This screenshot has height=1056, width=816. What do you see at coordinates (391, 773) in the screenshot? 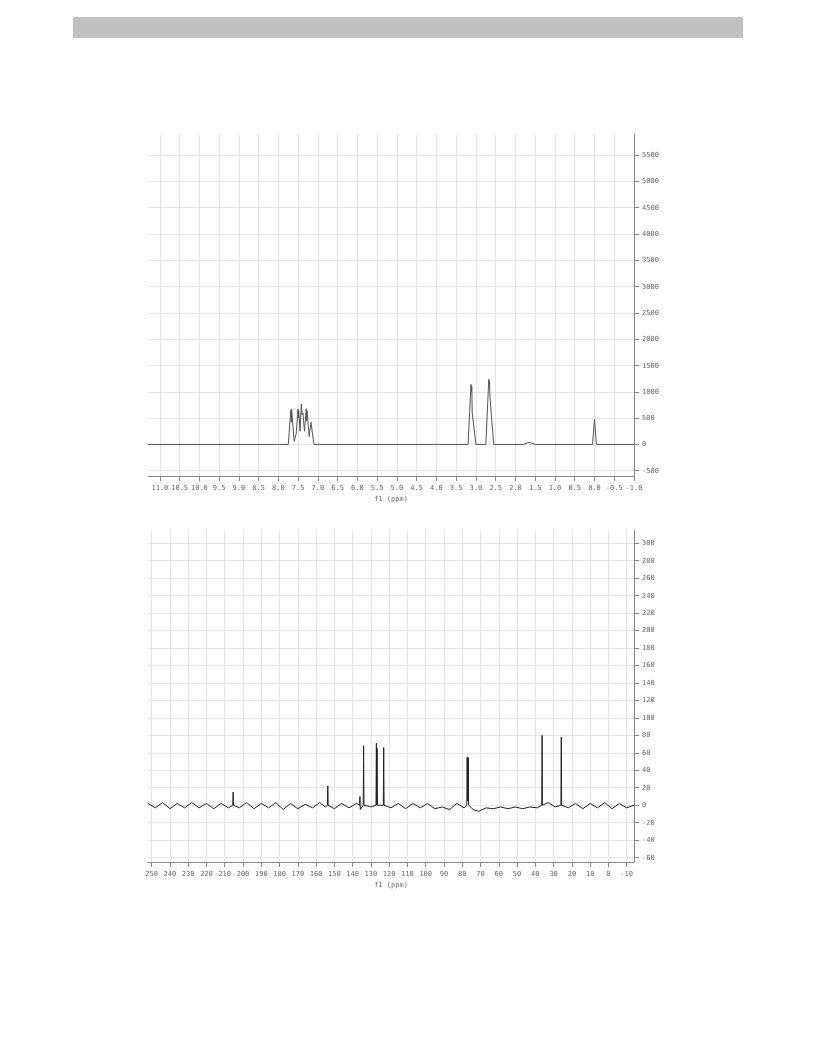
I see `line-series` at bounding box center [391, 773].